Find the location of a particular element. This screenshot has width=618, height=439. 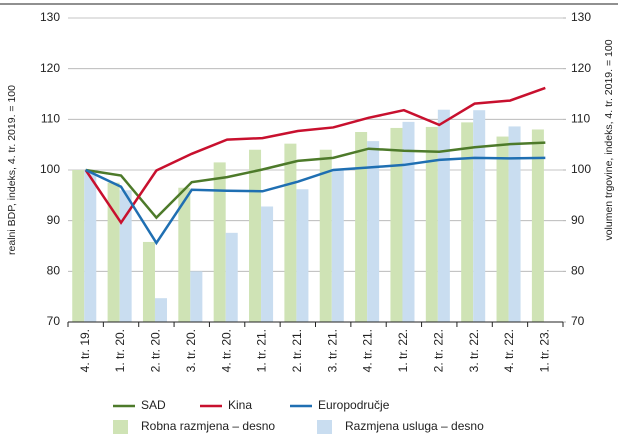

legend-label: Razmjena usluga – desno is located at coordinates (414, 426).